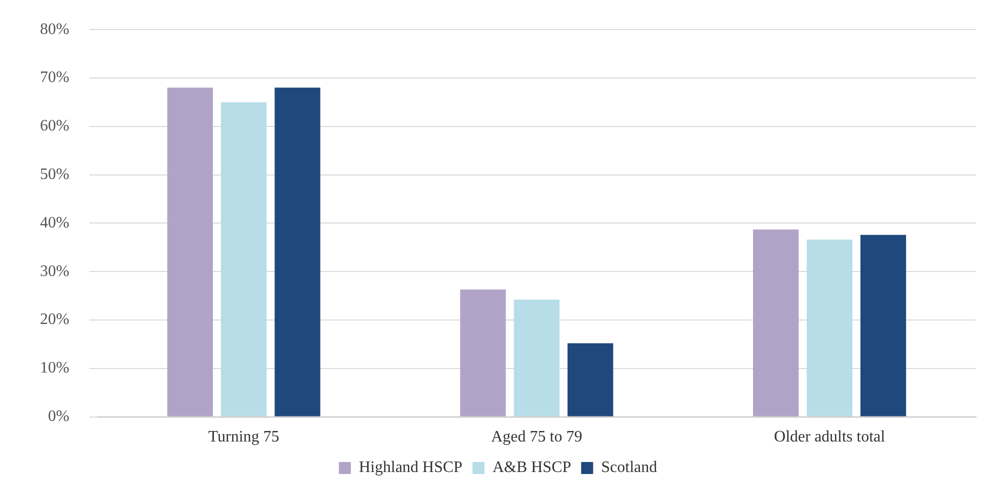 The height and width of the screenshot is (492, 996). I want to click on x-tick-label: Older adults total, so click(830, 437).